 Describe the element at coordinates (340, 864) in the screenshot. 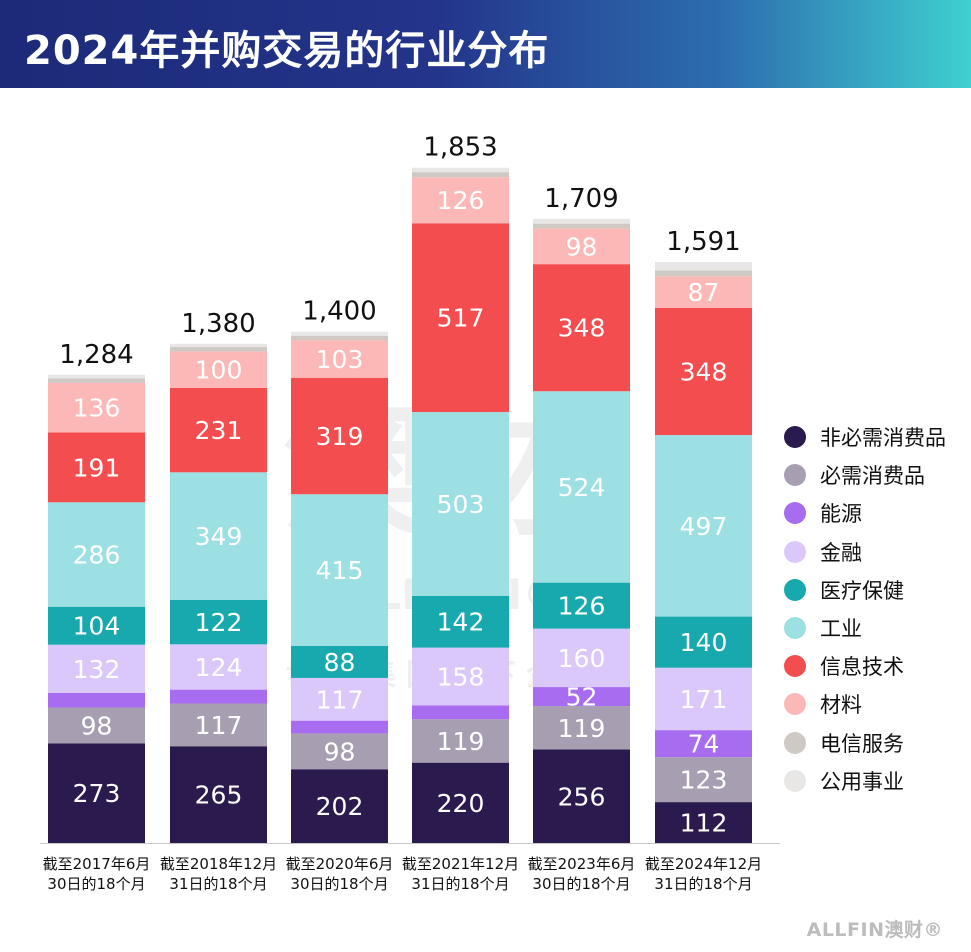

I see `x-tick-label: 截至2020年6月` at that location.